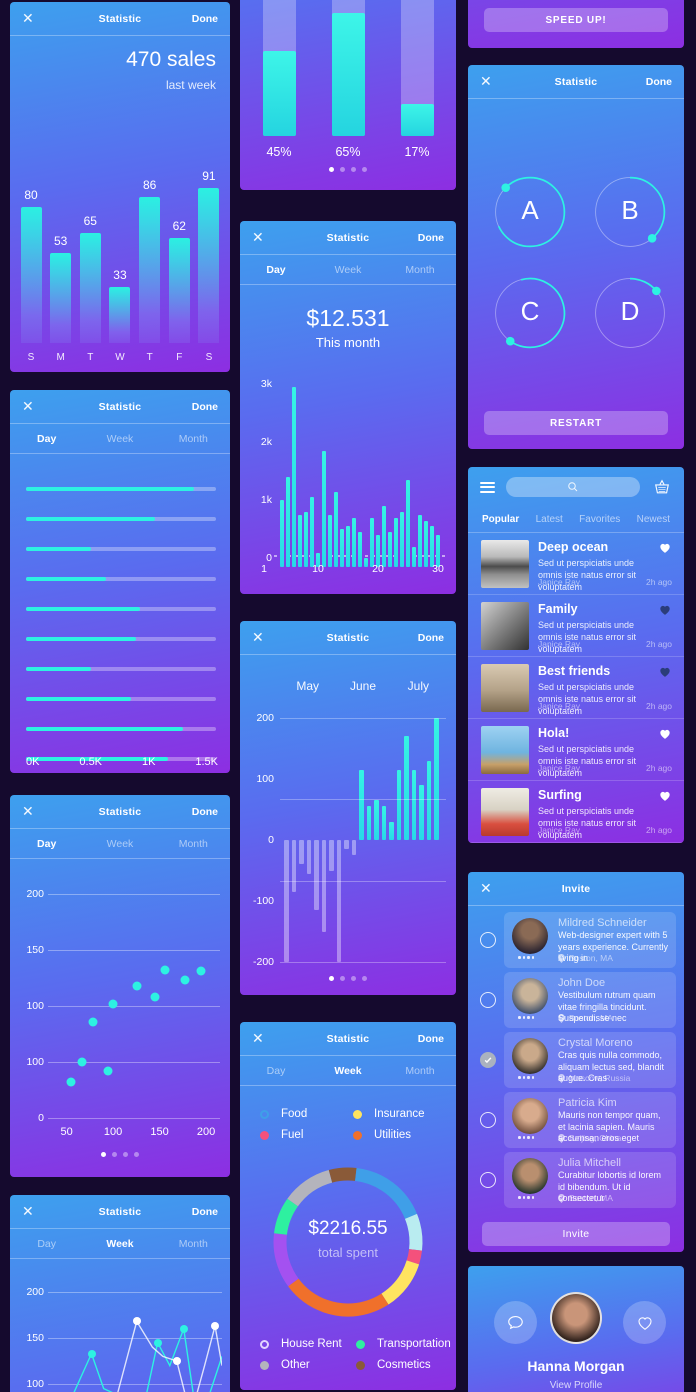  What do you see at coordinates (308, 857) in the screenshot?
I see `negative-bar` at bounding box center [308, 857].